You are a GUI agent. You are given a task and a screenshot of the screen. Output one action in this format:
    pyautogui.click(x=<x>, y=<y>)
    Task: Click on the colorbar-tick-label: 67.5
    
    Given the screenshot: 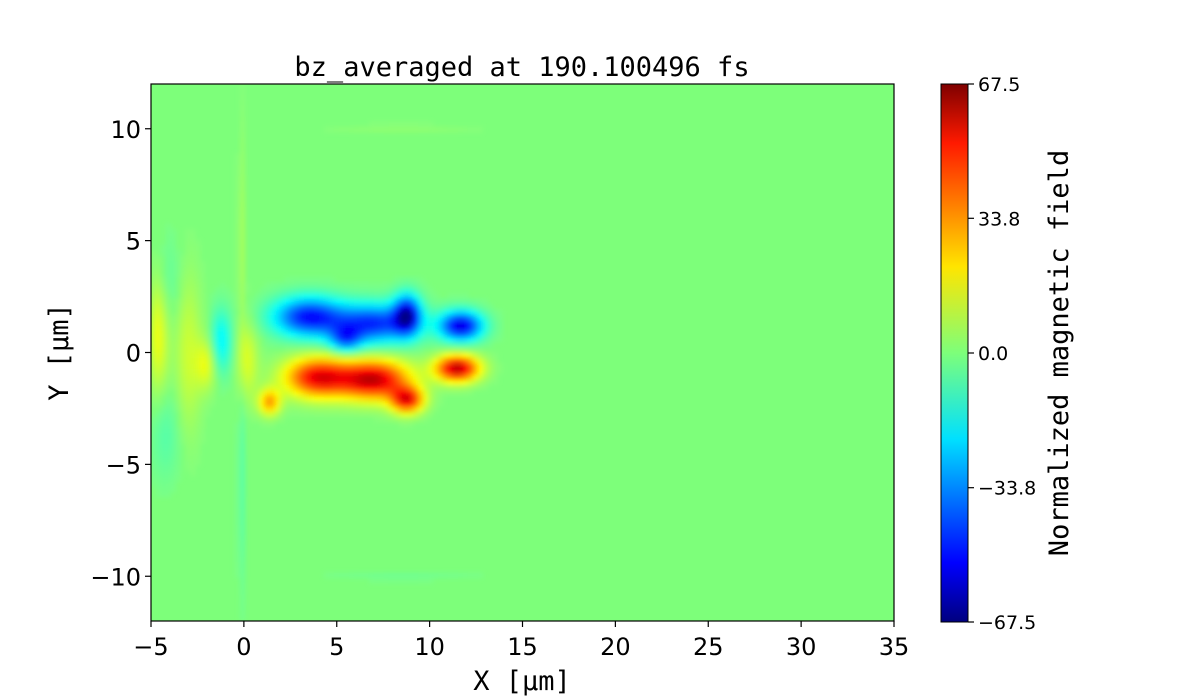 What is the action you would take?
    pyautogui.click(x=999, y=85)
    